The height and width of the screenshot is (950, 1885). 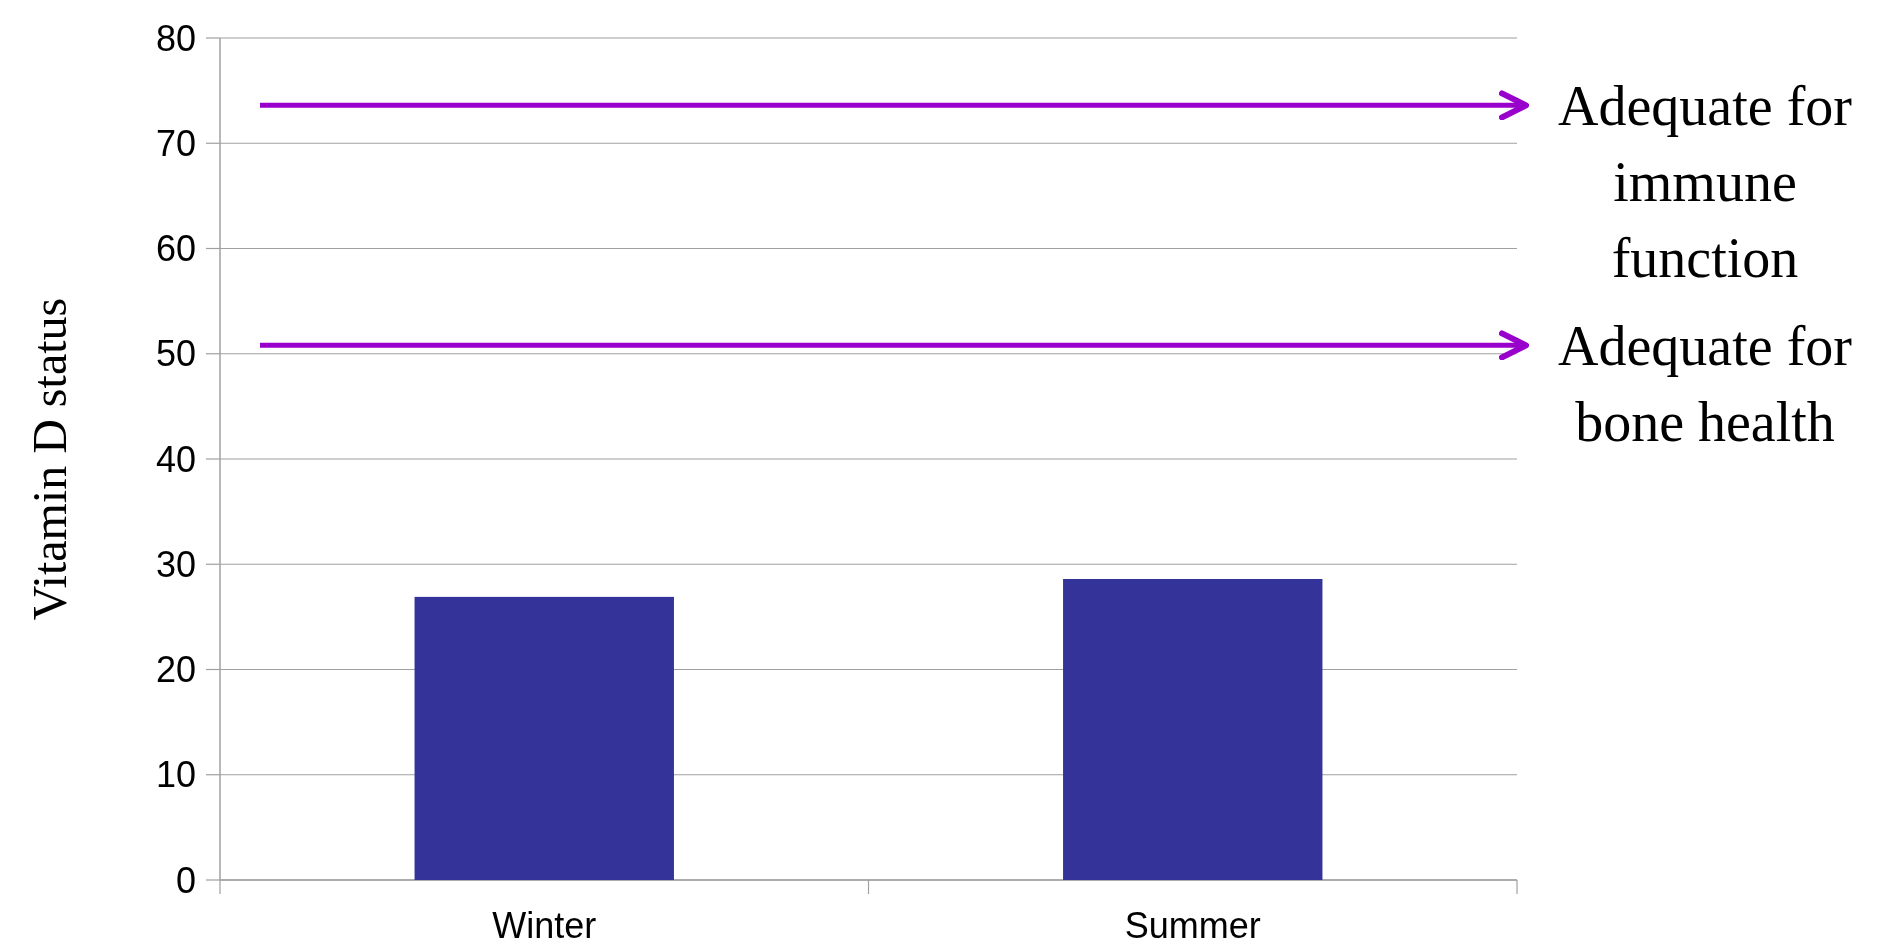 What do you see at coordinates (175, 670) in the screenshot?
I see `y-tick-label: 20` at bounding box center [175, 670].